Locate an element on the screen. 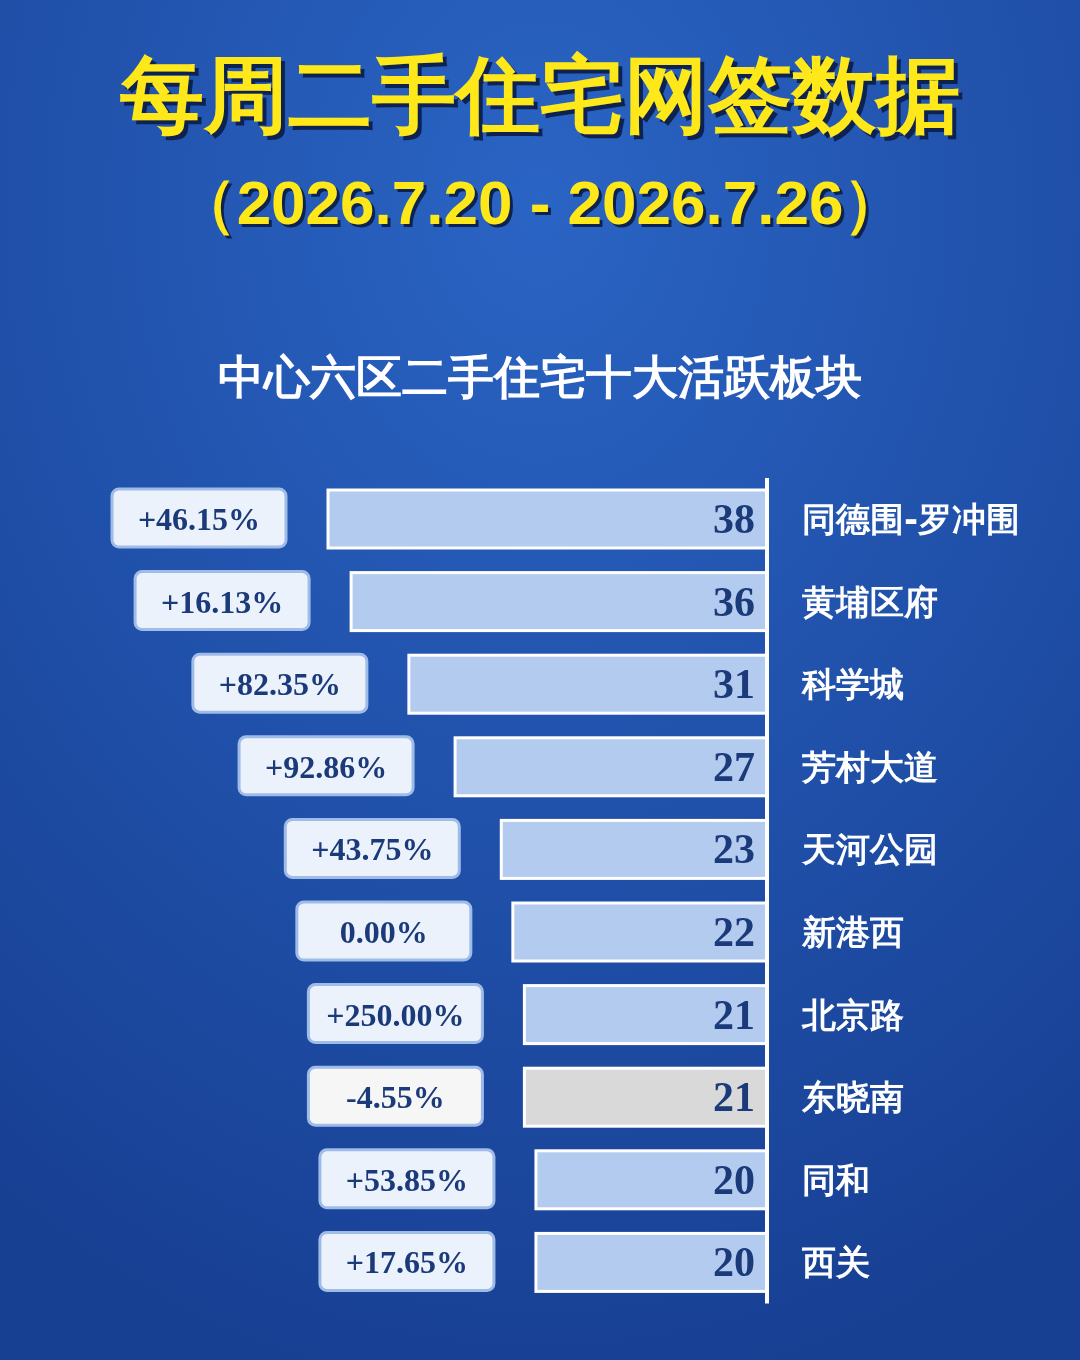 This screenshot has height=1360, width=1080. data-label: 27 is located at coordinates (734, 766).